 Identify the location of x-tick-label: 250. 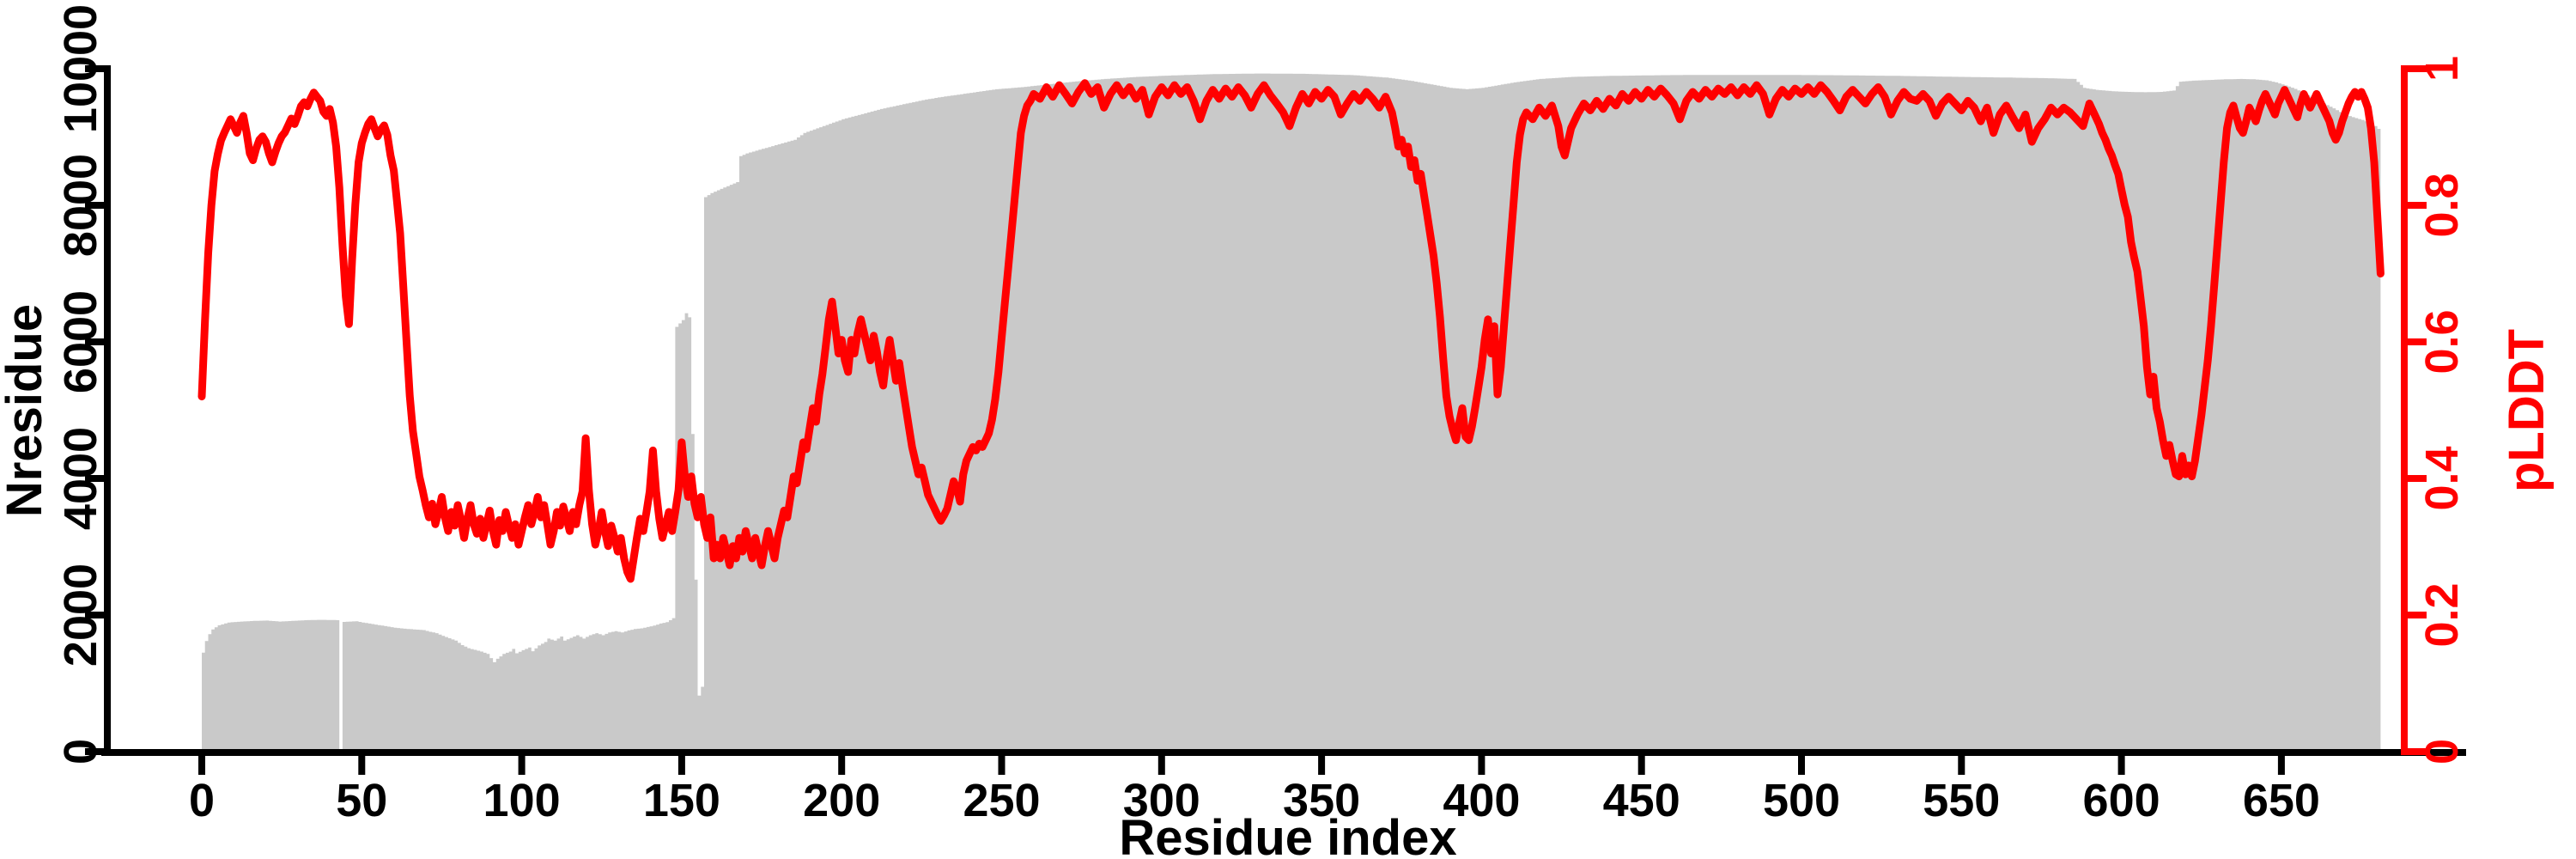
(1002, 801).